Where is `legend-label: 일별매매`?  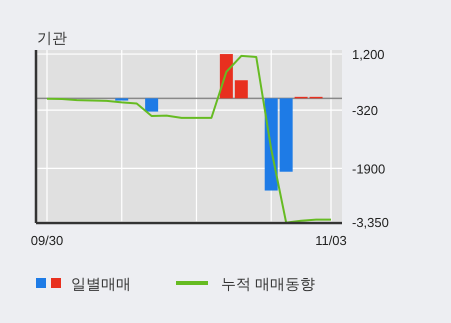
legend-label: 일별매매 is located at coordinates (101, 284).